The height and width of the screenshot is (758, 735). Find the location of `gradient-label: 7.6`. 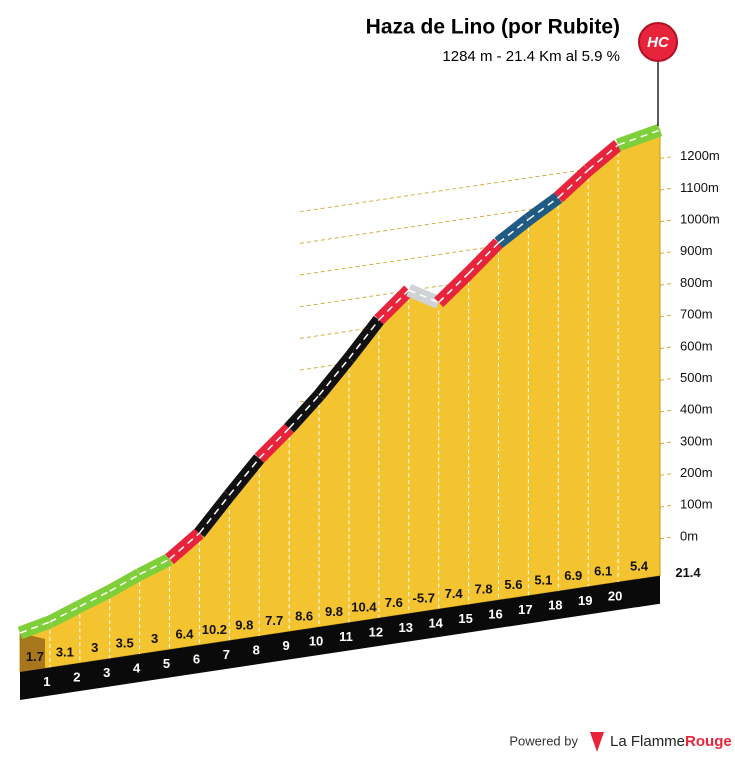

gradient-label: 7.6 is located at coordinates (394, 602).